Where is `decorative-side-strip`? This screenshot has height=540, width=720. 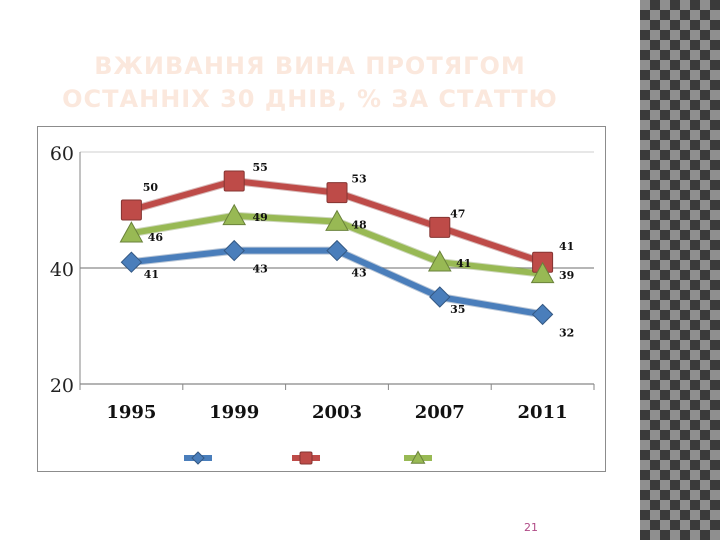 decorative-side-strip is located at coordinates (680, 270).